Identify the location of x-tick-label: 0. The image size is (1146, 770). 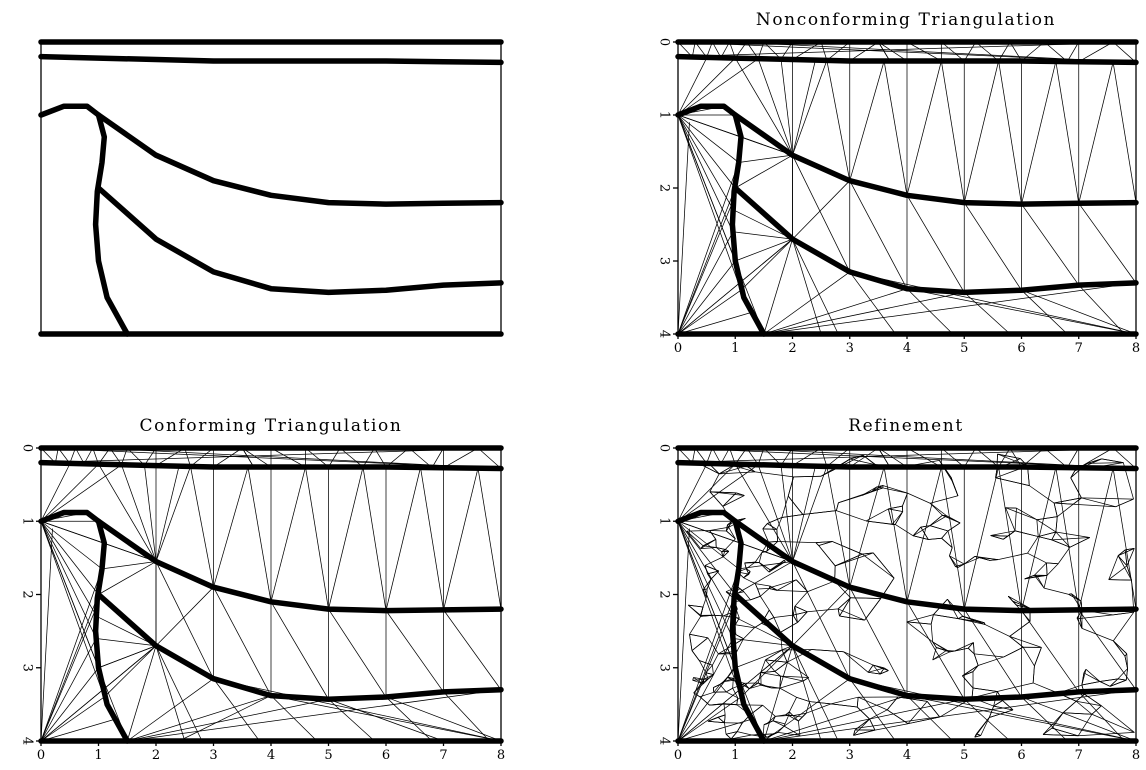
(678, 755).